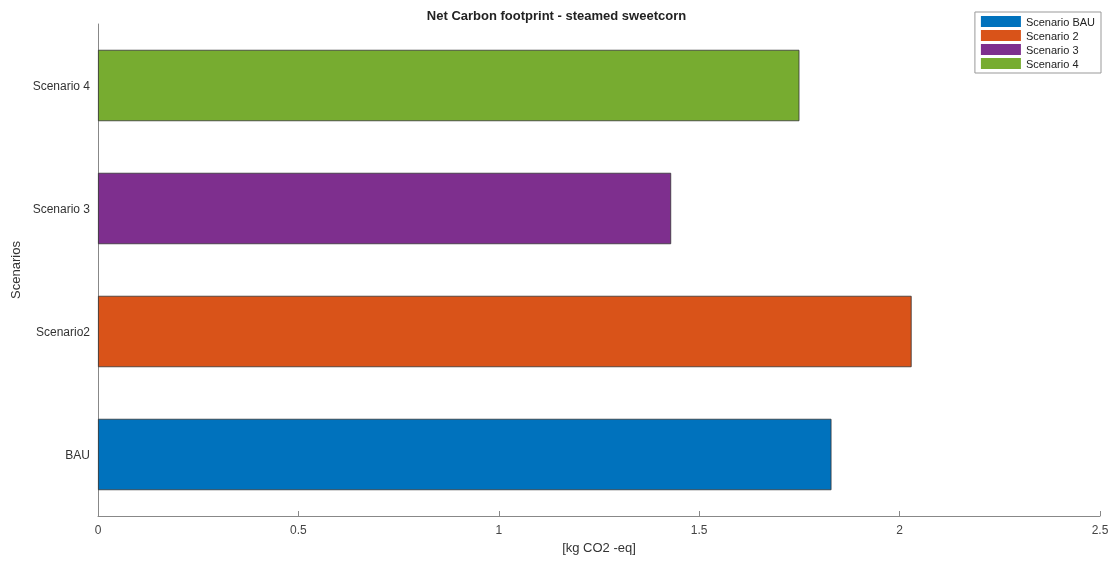 The height and width of the screenshot is (564, 1113). Describe the element at coordinates (299, 530) in the screenshot. I see `x-tick-label: 0.5` at that location.